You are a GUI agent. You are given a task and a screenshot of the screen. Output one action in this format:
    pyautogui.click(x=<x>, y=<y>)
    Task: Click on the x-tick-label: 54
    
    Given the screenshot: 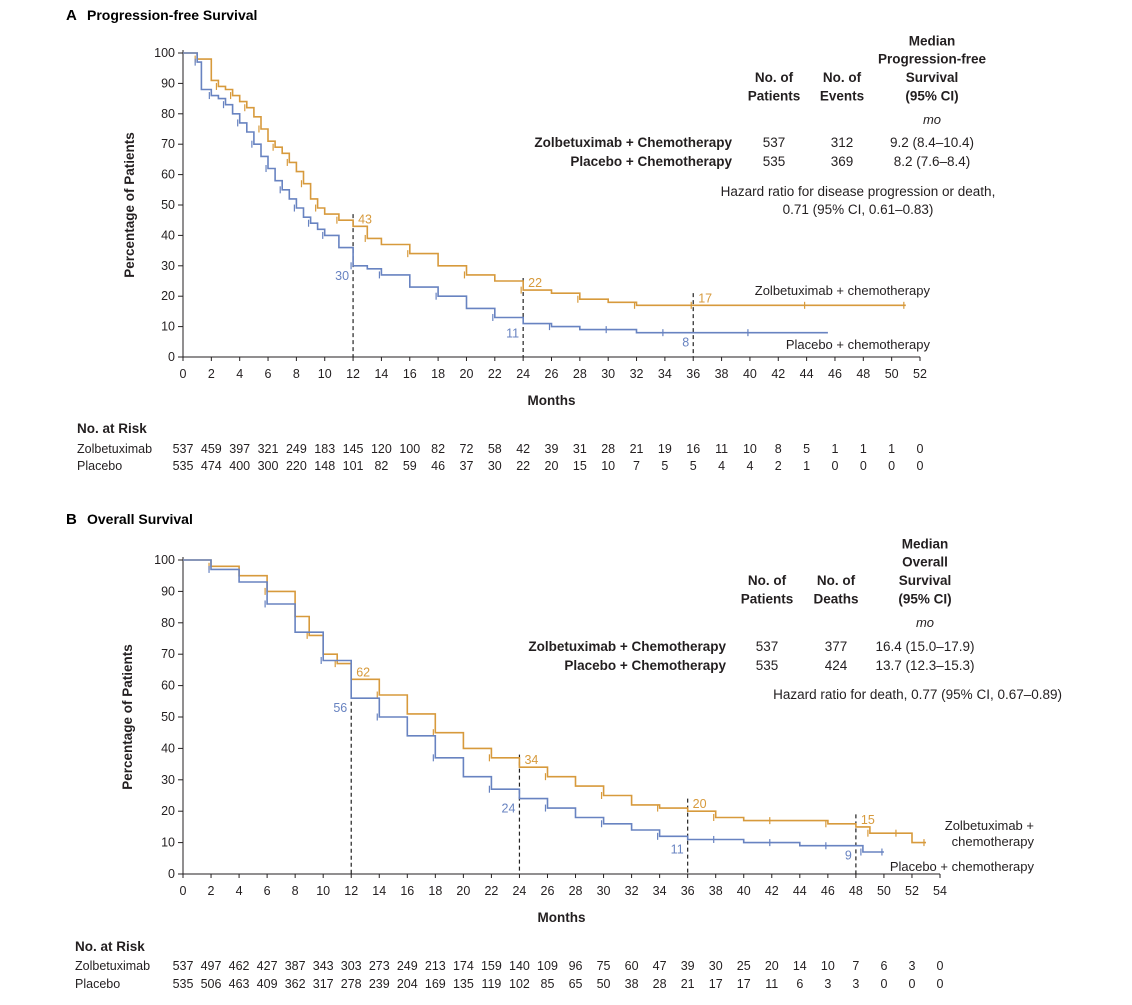 What is the action you would take?
    pyautogui.click(x=940, y=891)
    